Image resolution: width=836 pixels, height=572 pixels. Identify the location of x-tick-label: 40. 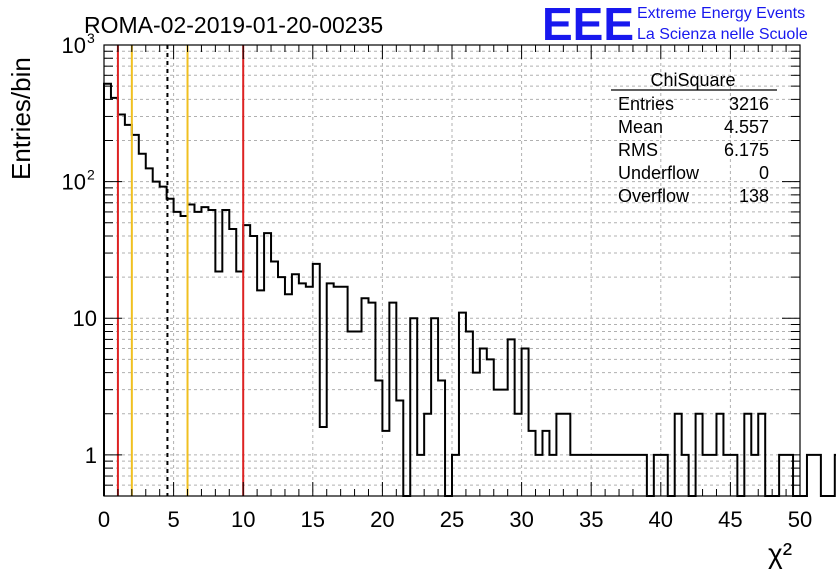
(661, 519).